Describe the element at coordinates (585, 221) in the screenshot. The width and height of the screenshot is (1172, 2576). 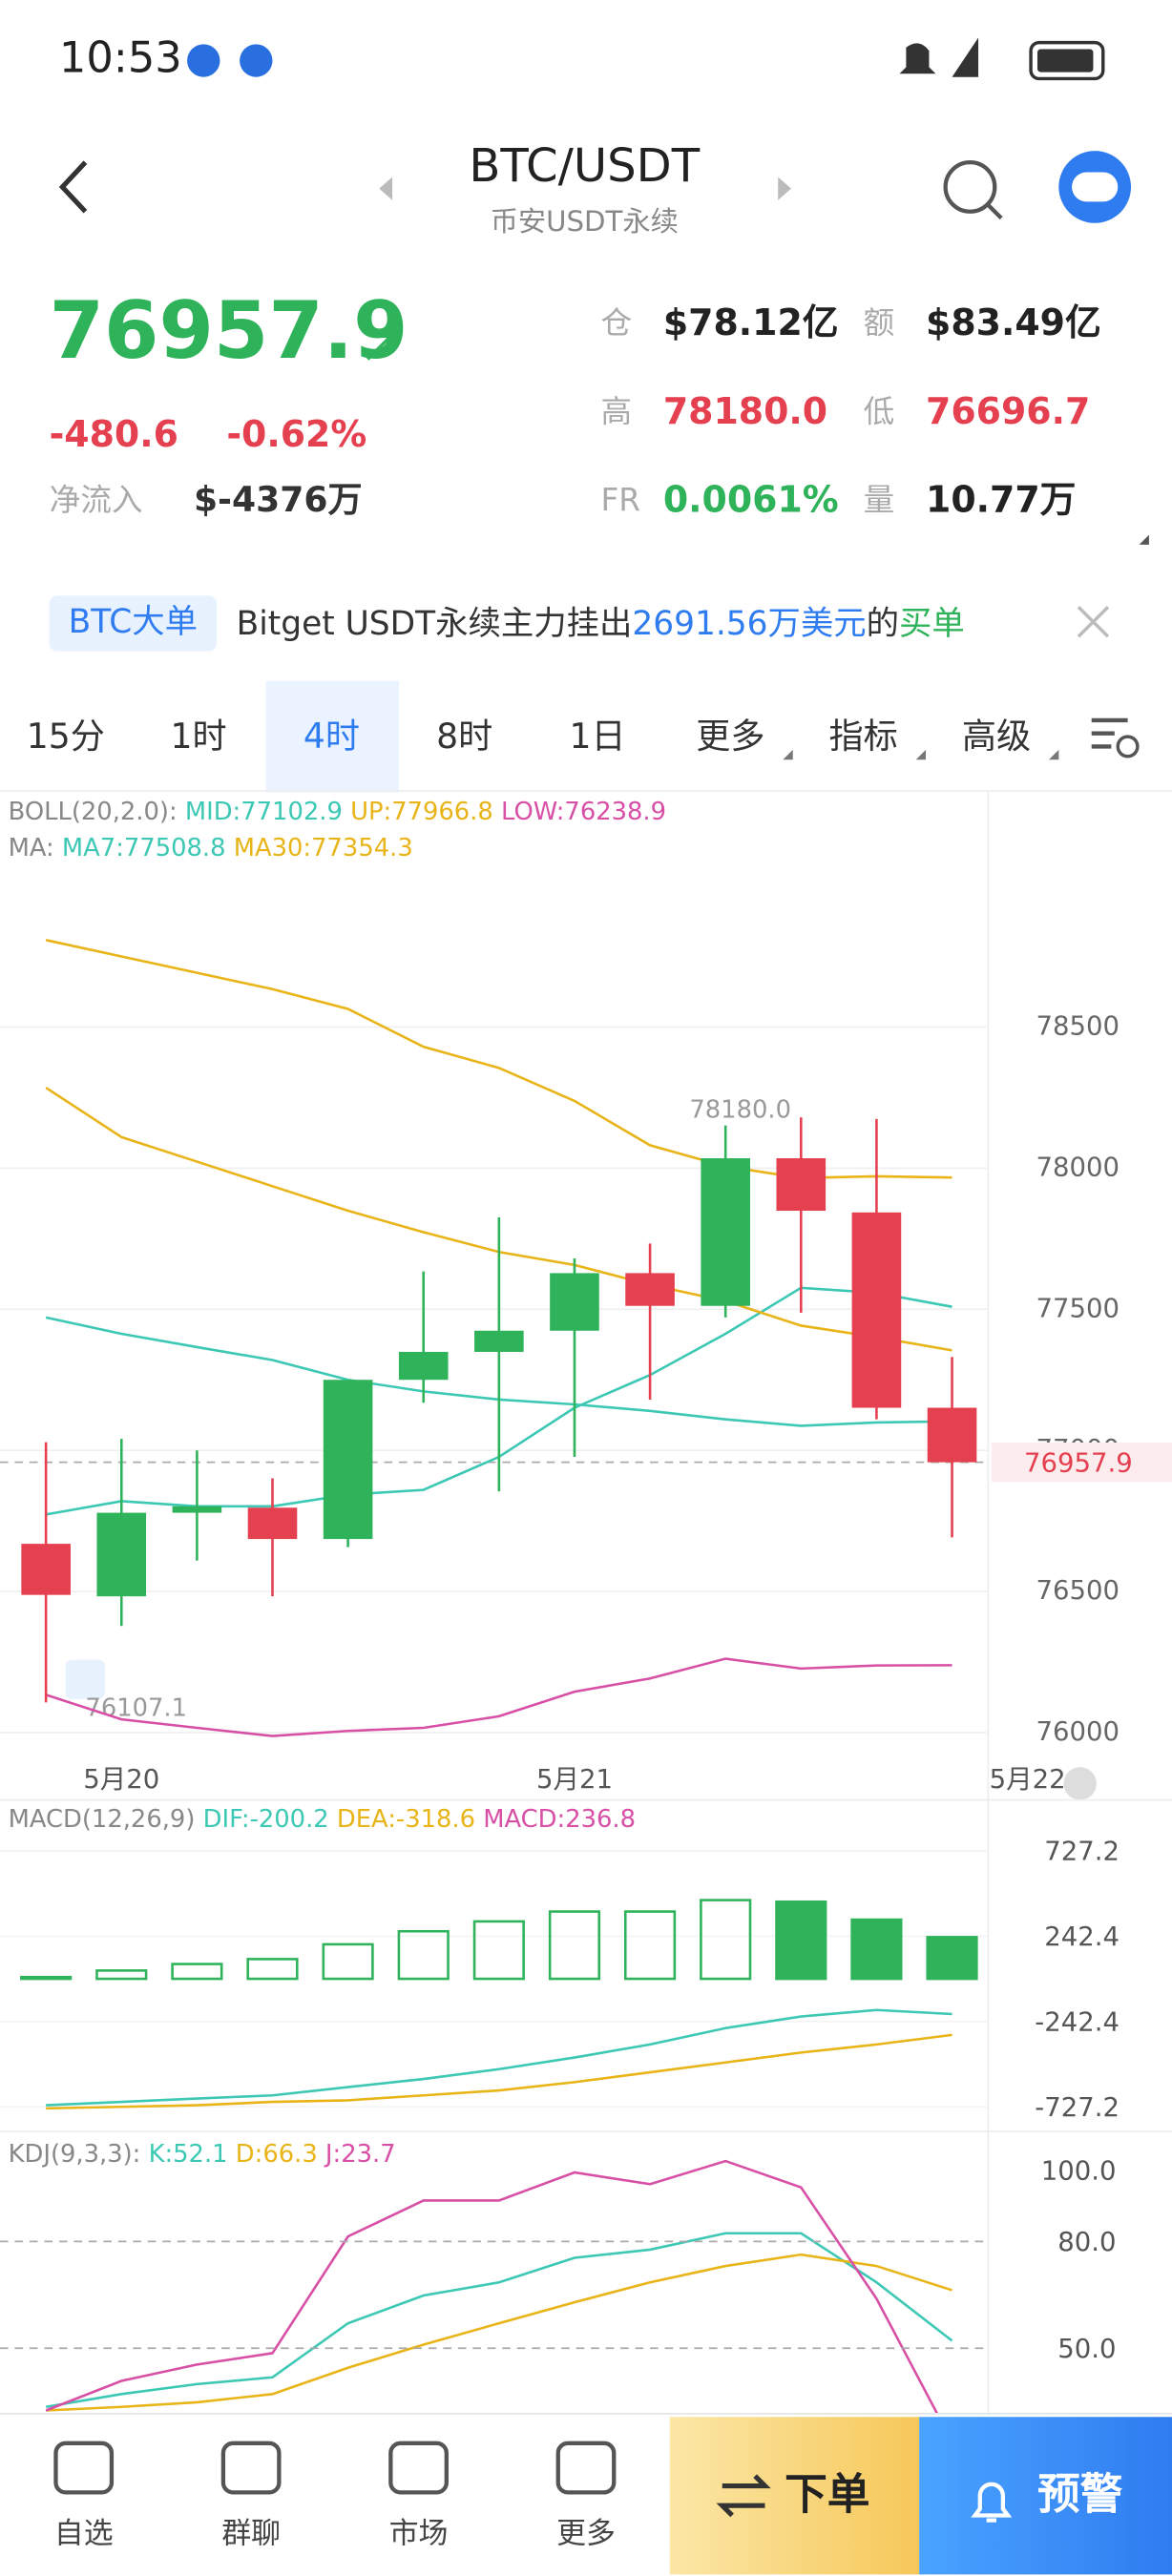
I see `pair-subtitle: 币安USDT永续` at that location.